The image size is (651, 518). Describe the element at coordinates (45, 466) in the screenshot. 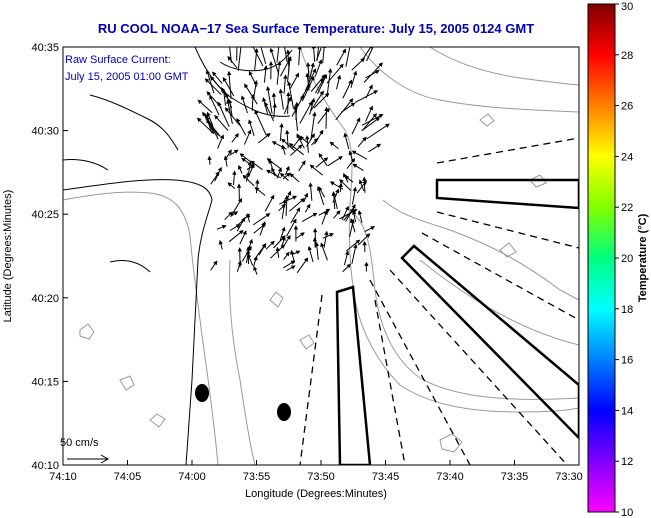

I see `y-tick-label: 40:10` at that location.